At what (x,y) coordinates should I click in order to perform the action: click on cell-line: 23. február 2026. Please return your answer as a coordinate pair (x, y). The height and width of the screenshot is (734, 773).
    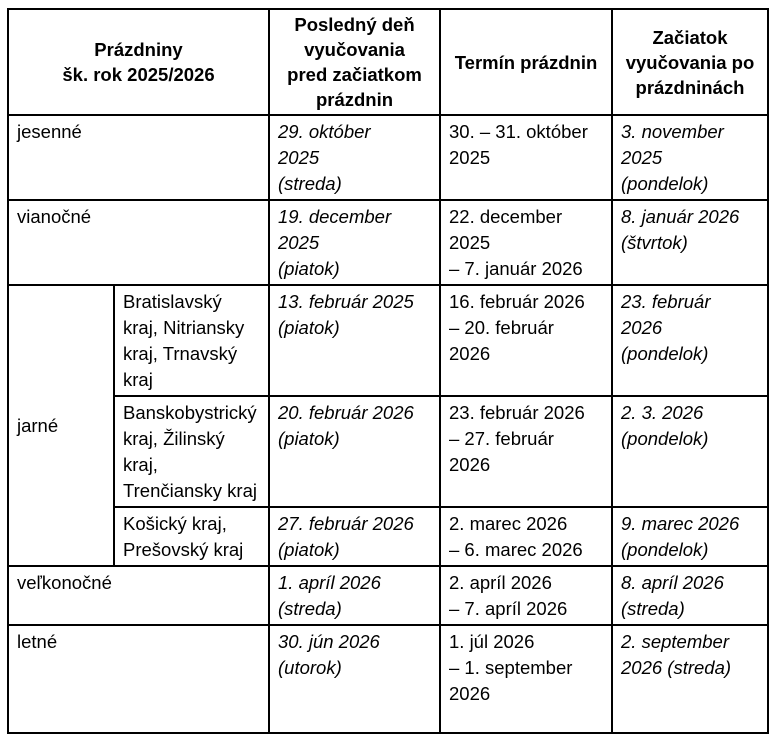
    Looking at the image, I should click on (517, 412).